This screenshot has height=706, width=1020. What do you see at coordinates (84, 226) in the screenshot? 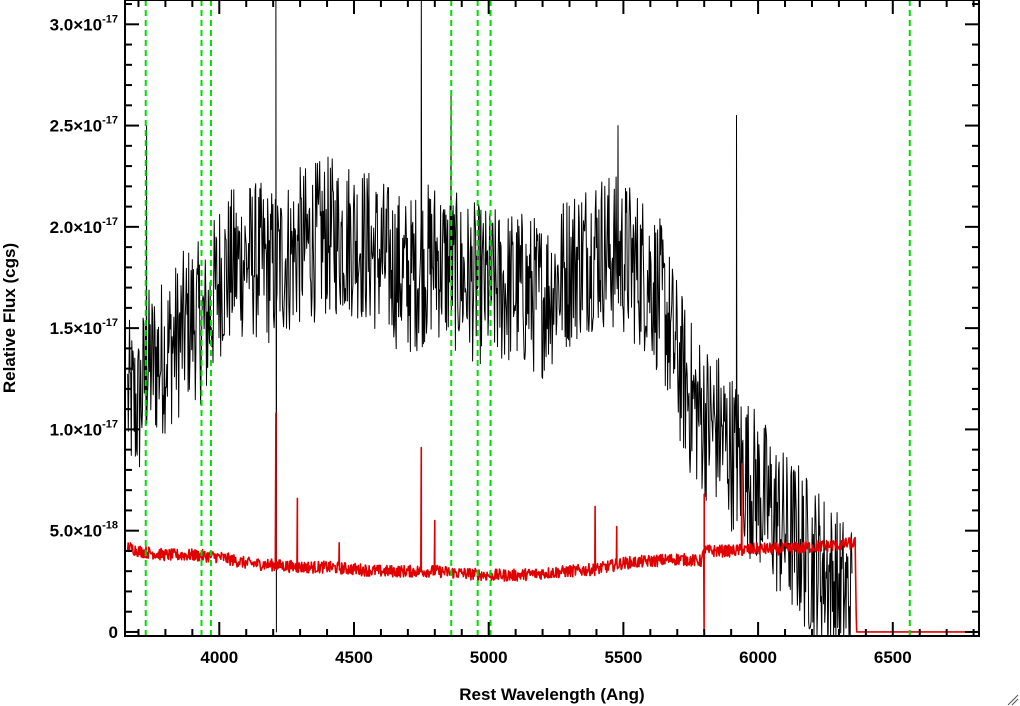
I see `y-tick-label: 2.0×10⁻¹⁷` at bounding box center [84, 226].